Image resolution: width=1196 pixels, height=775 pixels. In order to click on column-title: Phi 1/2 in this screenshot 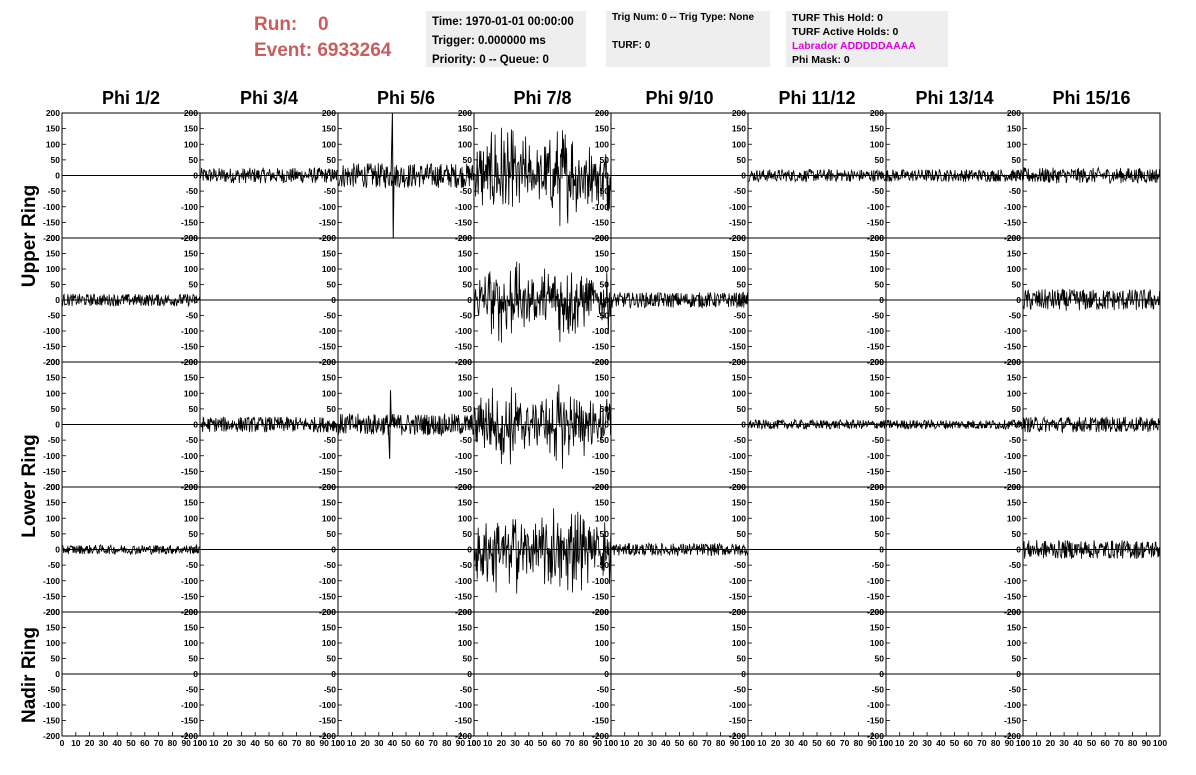, I will do `click(131, 98)`.